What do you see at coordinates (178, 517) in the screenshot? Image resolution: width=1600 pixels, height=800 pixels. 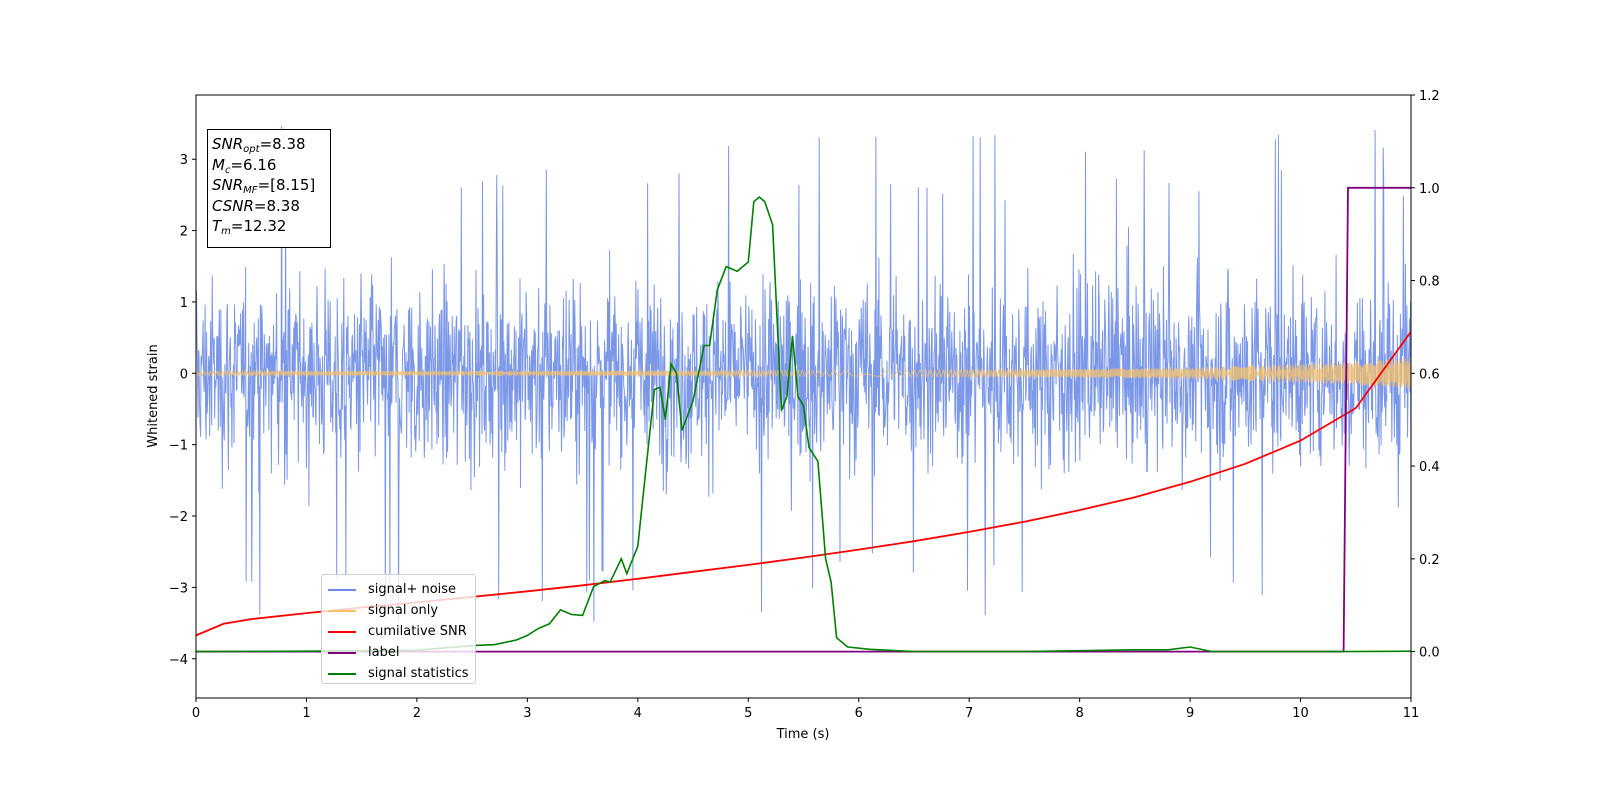 I see `y-left-tick-label: −2` at bounding box center [178, 517].